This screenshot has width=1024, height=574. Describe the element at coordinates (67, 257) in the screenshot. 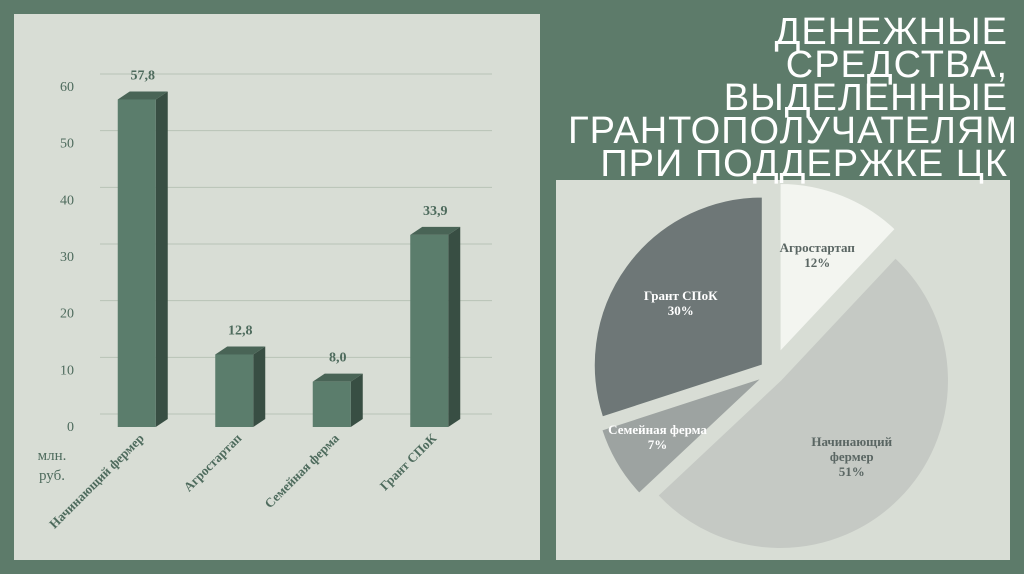

I see `y-tick-label: 30` at that location.